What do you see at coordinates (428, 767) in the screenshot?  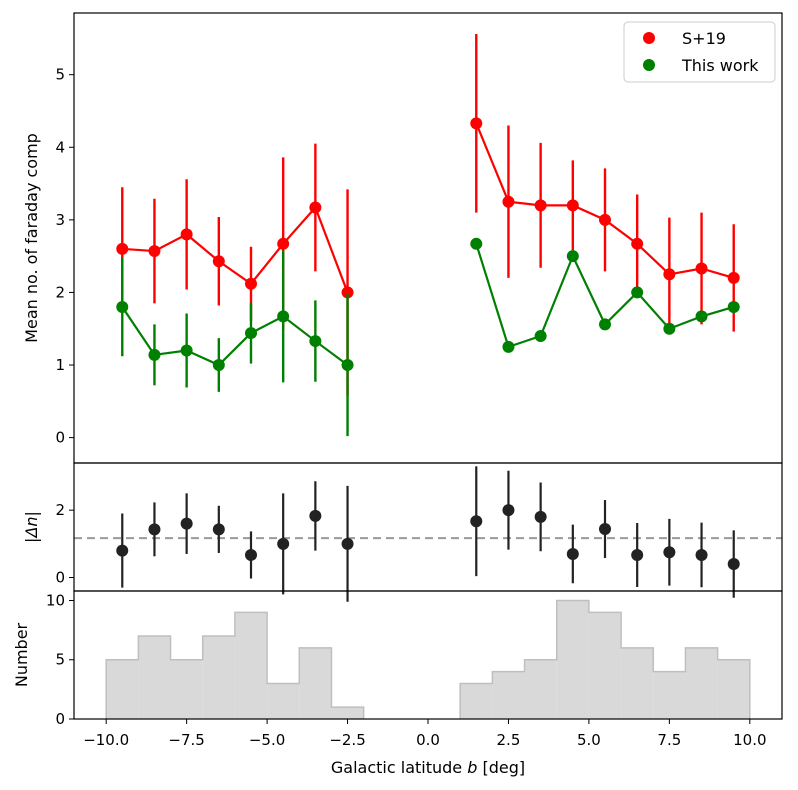 I see `x-axis-label: Galactic latitude b [deg]` at bounding box center [428, 767].